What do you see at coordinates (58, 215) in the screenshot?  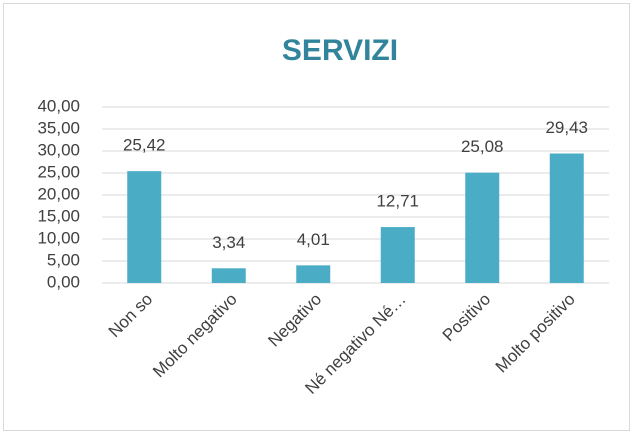 I see `y-tick-label: 15,00` at bounding box center [58, 215].